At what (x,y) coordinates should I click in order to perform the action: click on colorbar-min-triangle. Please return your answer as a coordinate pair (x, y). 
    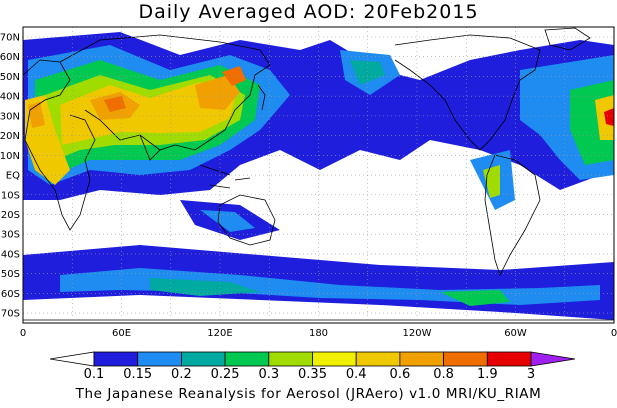
    Looking at the image, I should click on (72, 359).